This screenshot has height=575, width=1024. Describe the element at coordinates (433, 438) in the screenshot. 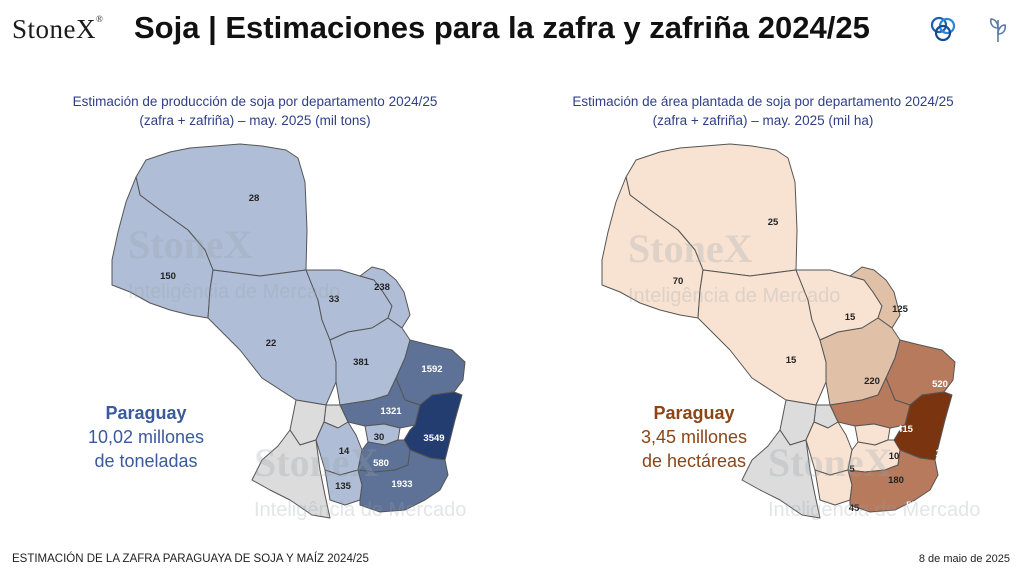

I see `label-alto-parana: 3549` at that location.